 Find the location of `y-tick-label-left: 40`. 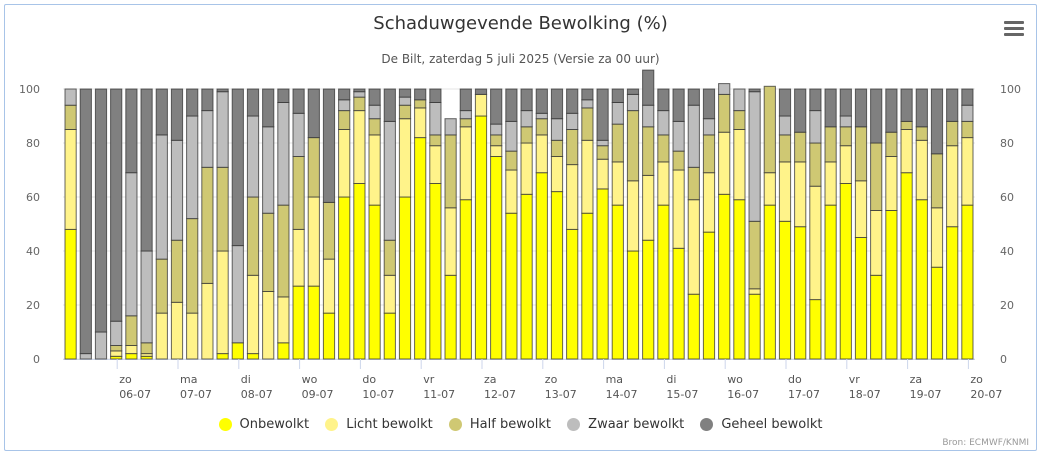

y-tick-label-left: 40 is located at coordinates (33, 251).